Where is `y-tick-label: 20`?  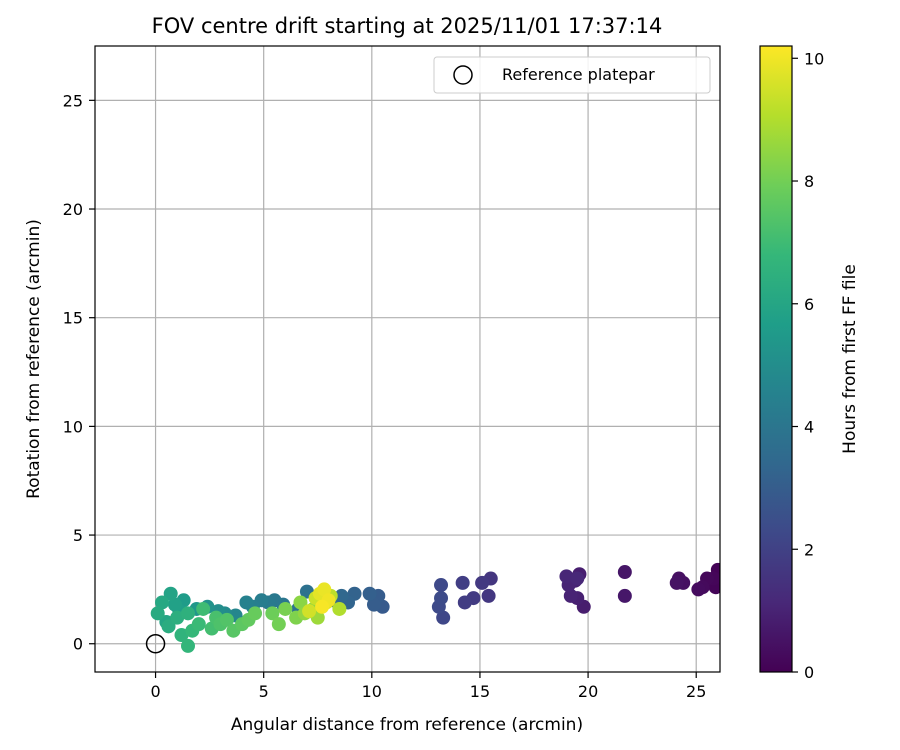
y-tick-label: 20 is located at coordinates (73, 209).